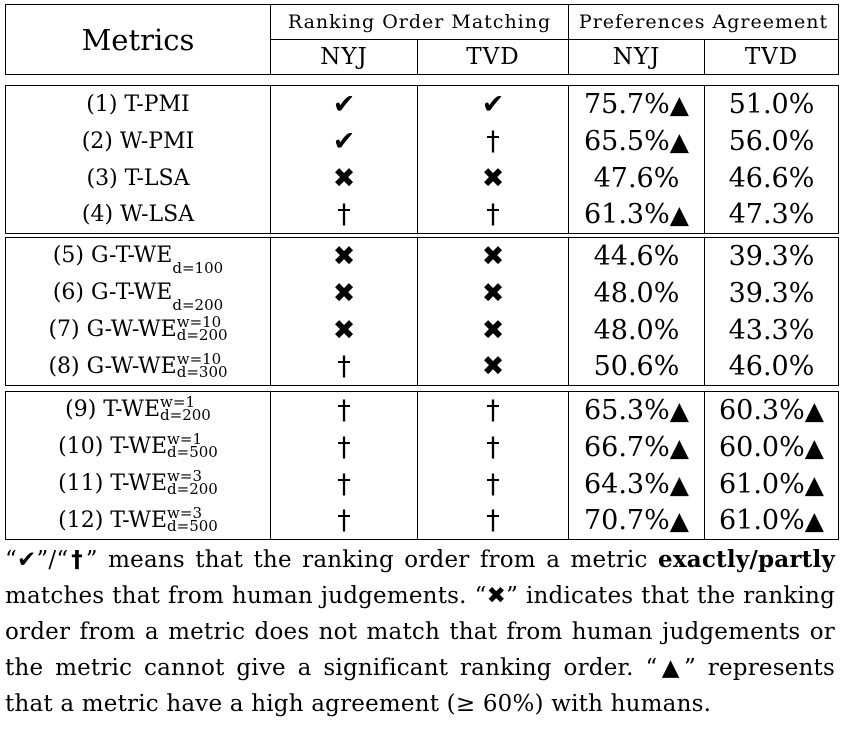  I want to click on metric-name: (6) G-T-WE, so click(112, 292).